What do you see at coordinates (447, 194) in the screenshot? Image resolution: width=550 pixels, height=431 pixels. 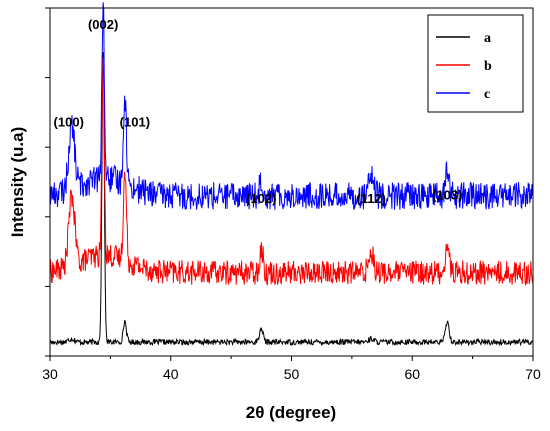 I see `peak-label: (103)` at bounding box center [447, 194].